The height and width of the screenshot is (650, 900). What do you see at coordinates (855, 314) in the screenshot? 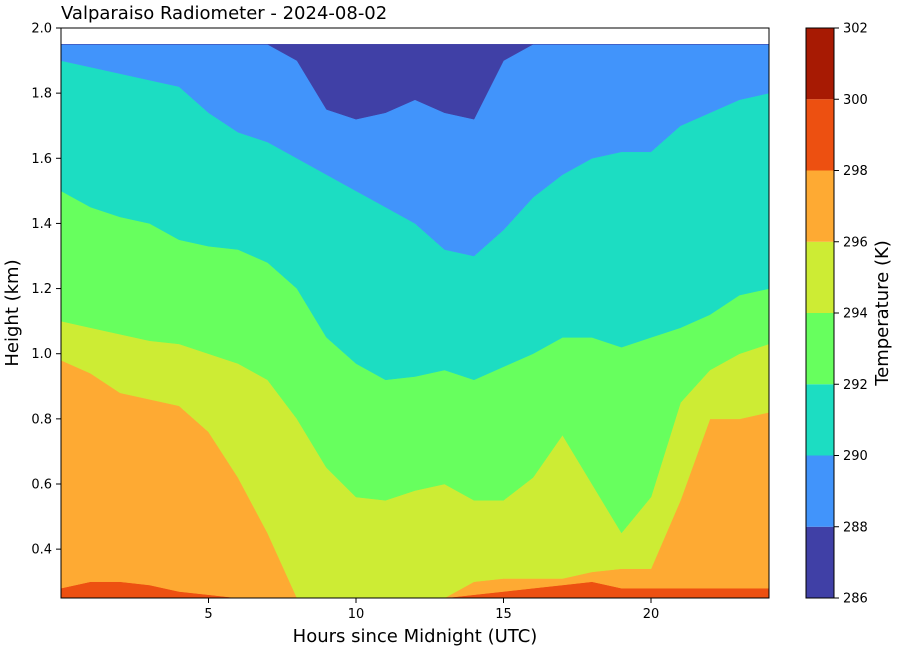
I see `colorbar-tick-label: 294` at bounding box center [855, 314].